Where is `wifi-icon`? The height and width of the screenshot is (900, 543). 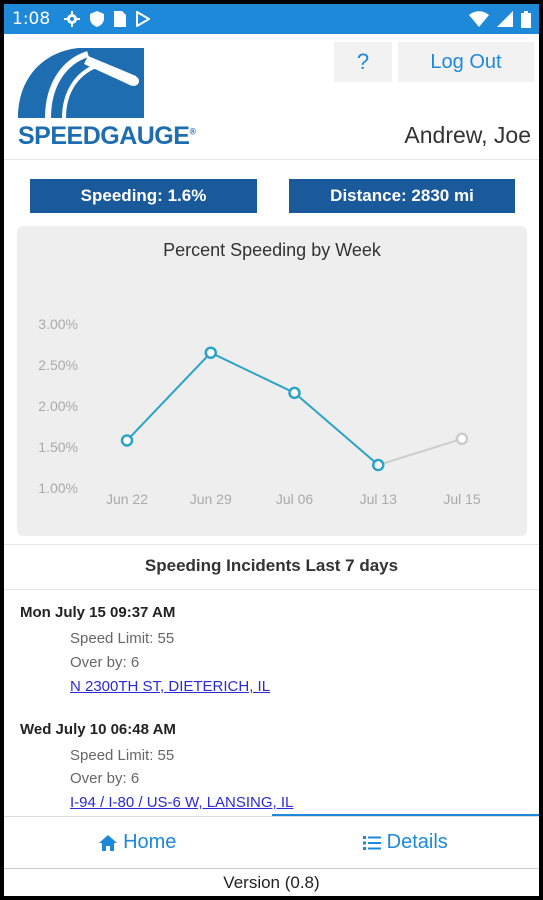 wifi-icon is located at coordinates (479, 19).